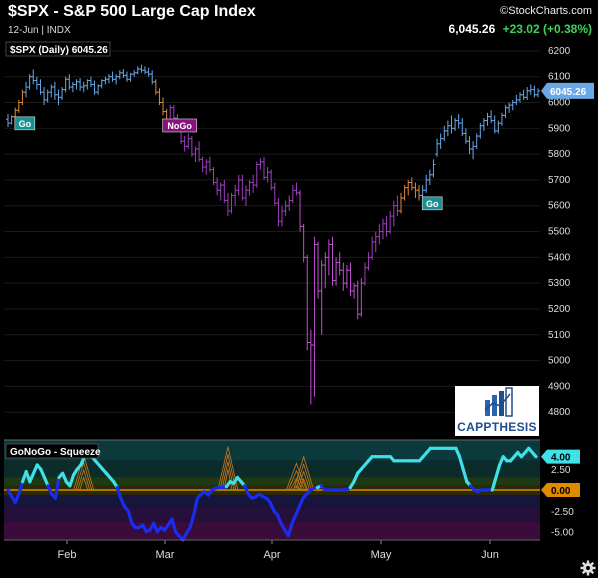 Image resolution: width=598 pixels, height=578 pixels. I want to click on brand-link: ©StockCharts.com, so click(546, 11).